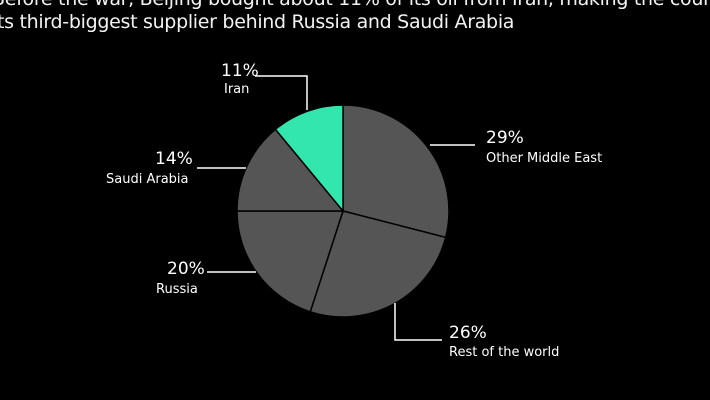  What do you see at coordinates (378, 264) in the screenshot?
I see `pie-slice-rest-of-the-world` at bounding box center [378, 264].